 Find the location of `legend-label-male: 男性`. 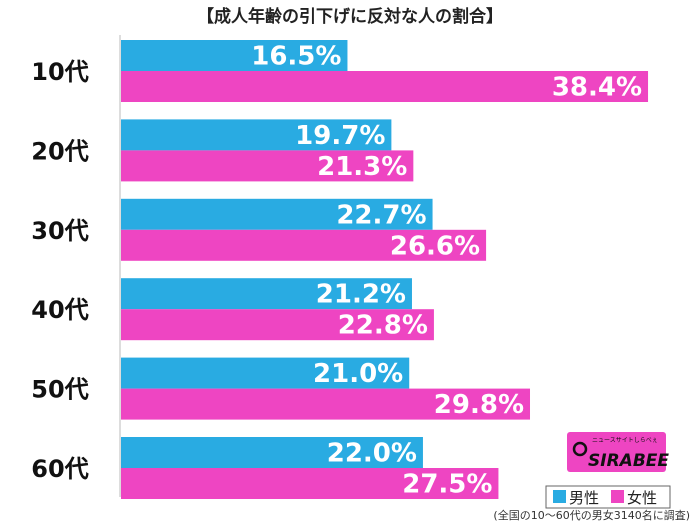

legend-label-male: 男性 is located at coordinates (584, 498).